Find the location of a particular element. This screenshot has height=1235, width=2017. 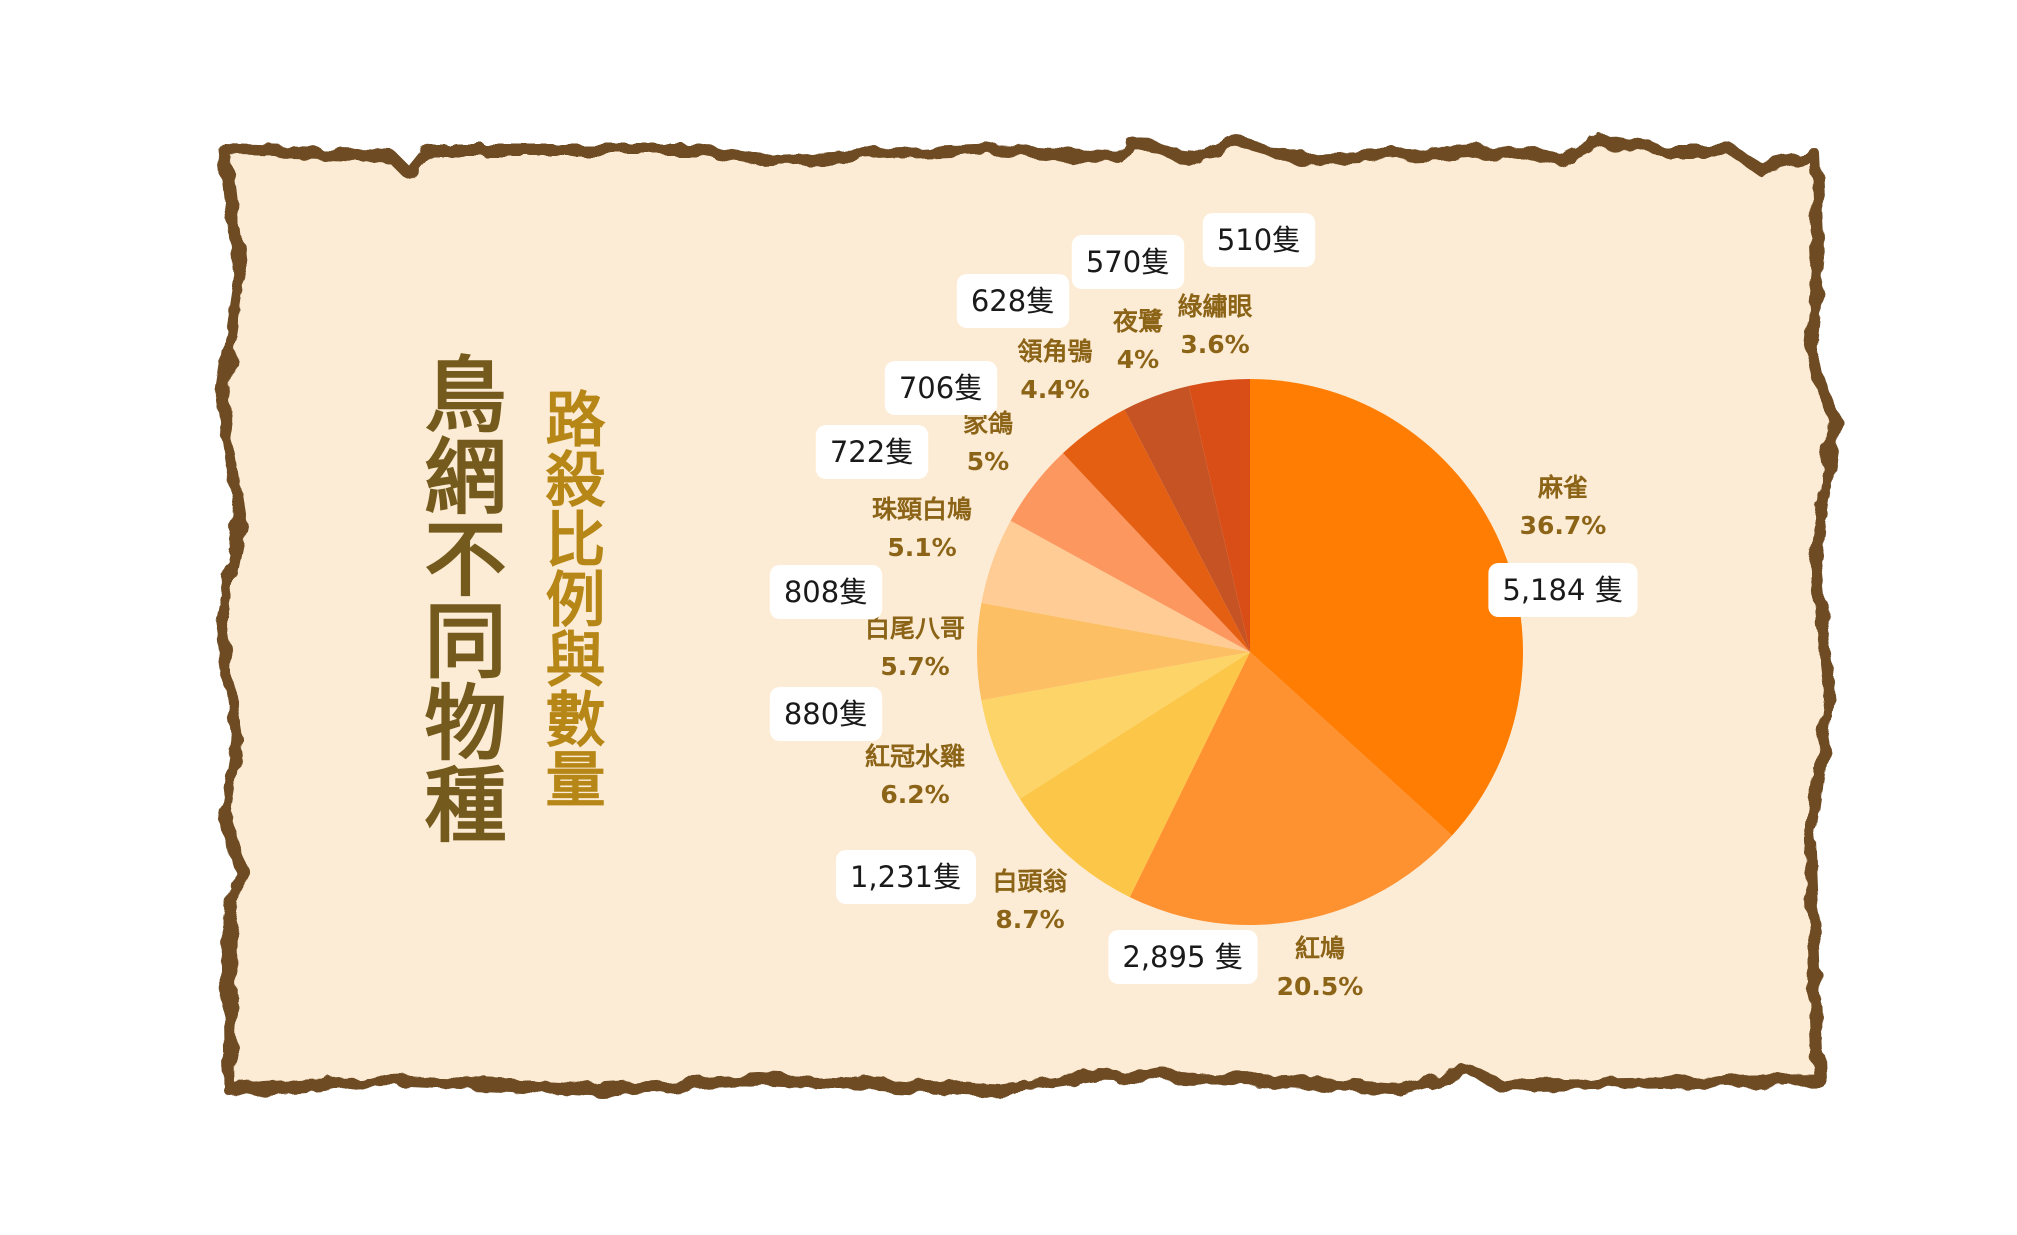

count-label: 510隻 is located at coordinates (1259, 240).